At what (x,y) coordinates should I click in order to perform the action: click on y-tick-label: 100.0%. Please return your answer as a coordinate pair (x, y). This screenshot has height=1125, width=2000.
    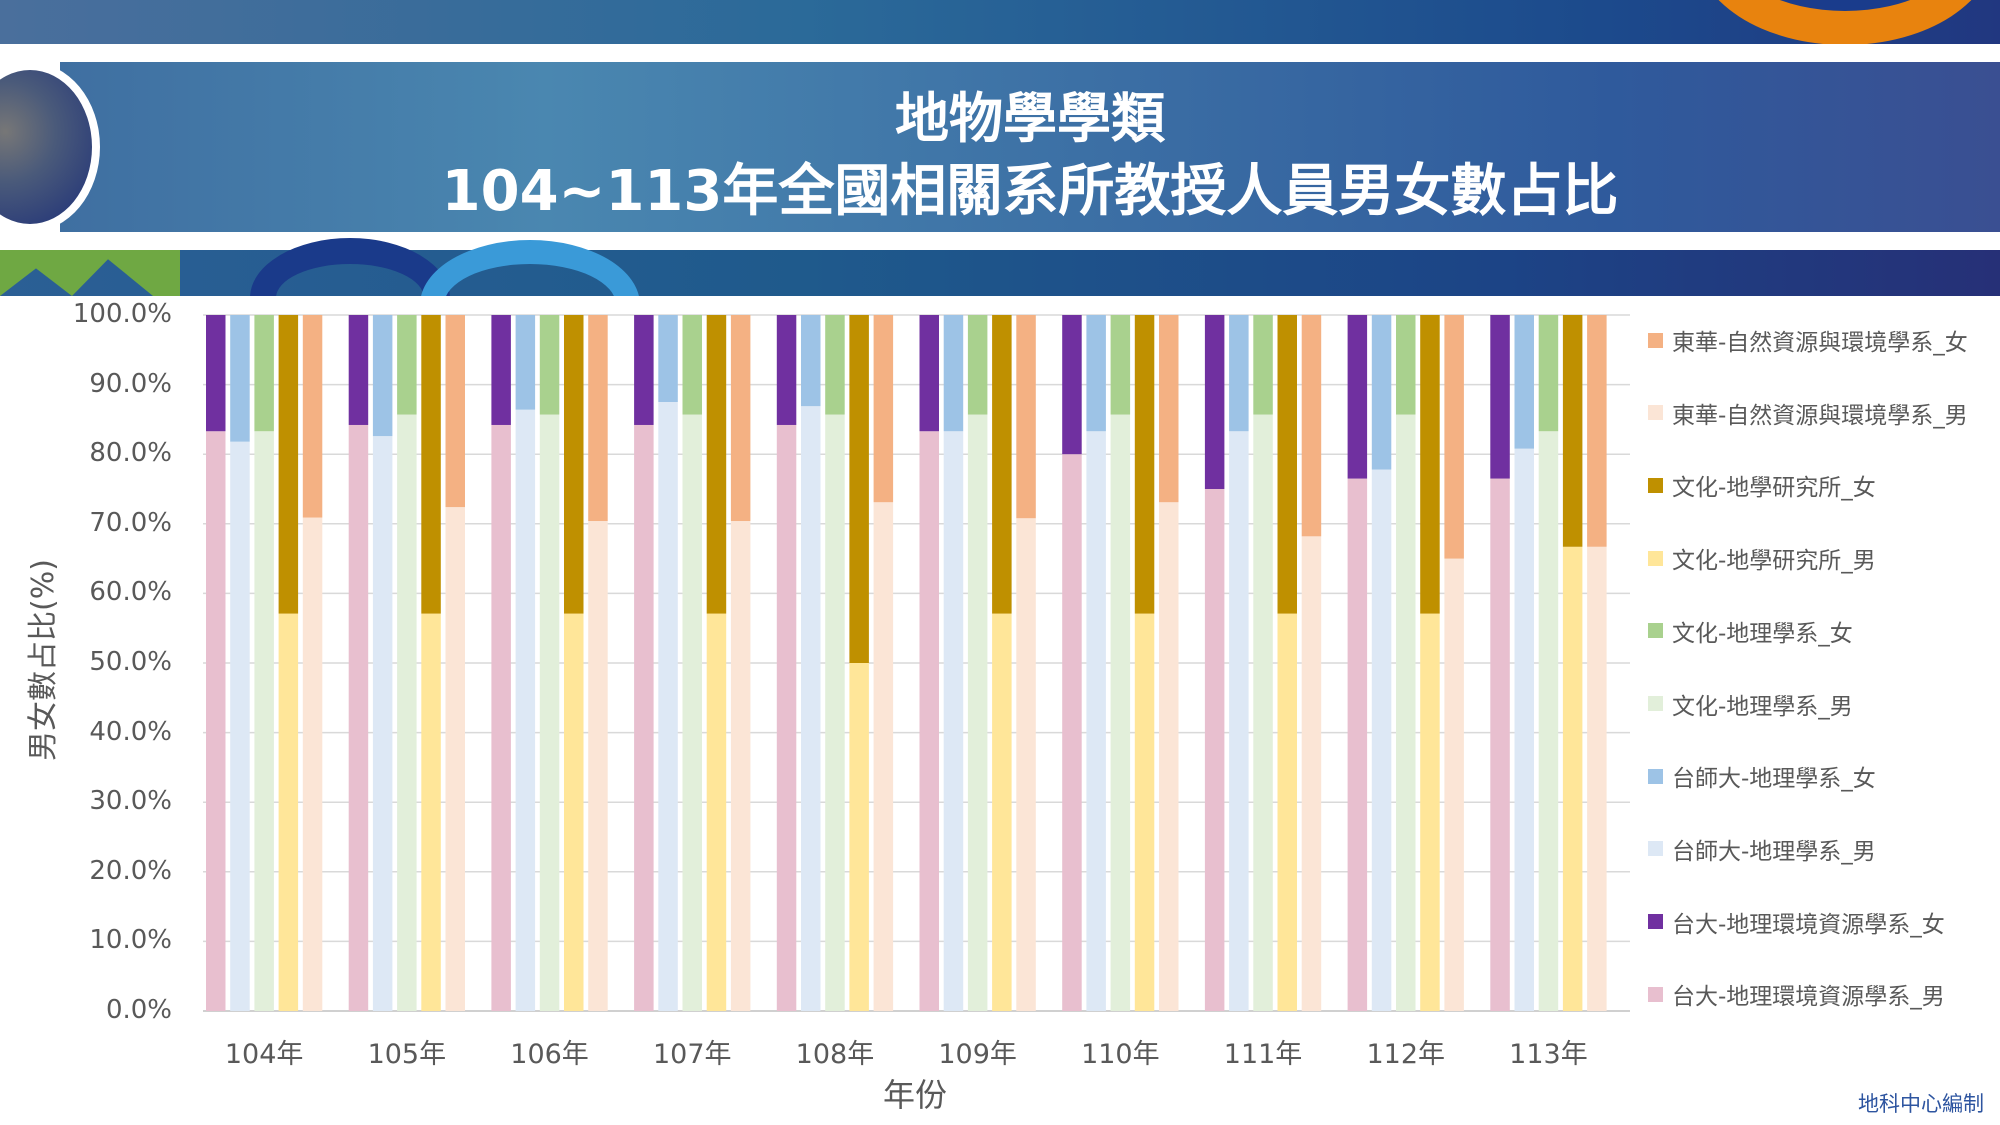
    Looking at the image, I should click on (122, 314).